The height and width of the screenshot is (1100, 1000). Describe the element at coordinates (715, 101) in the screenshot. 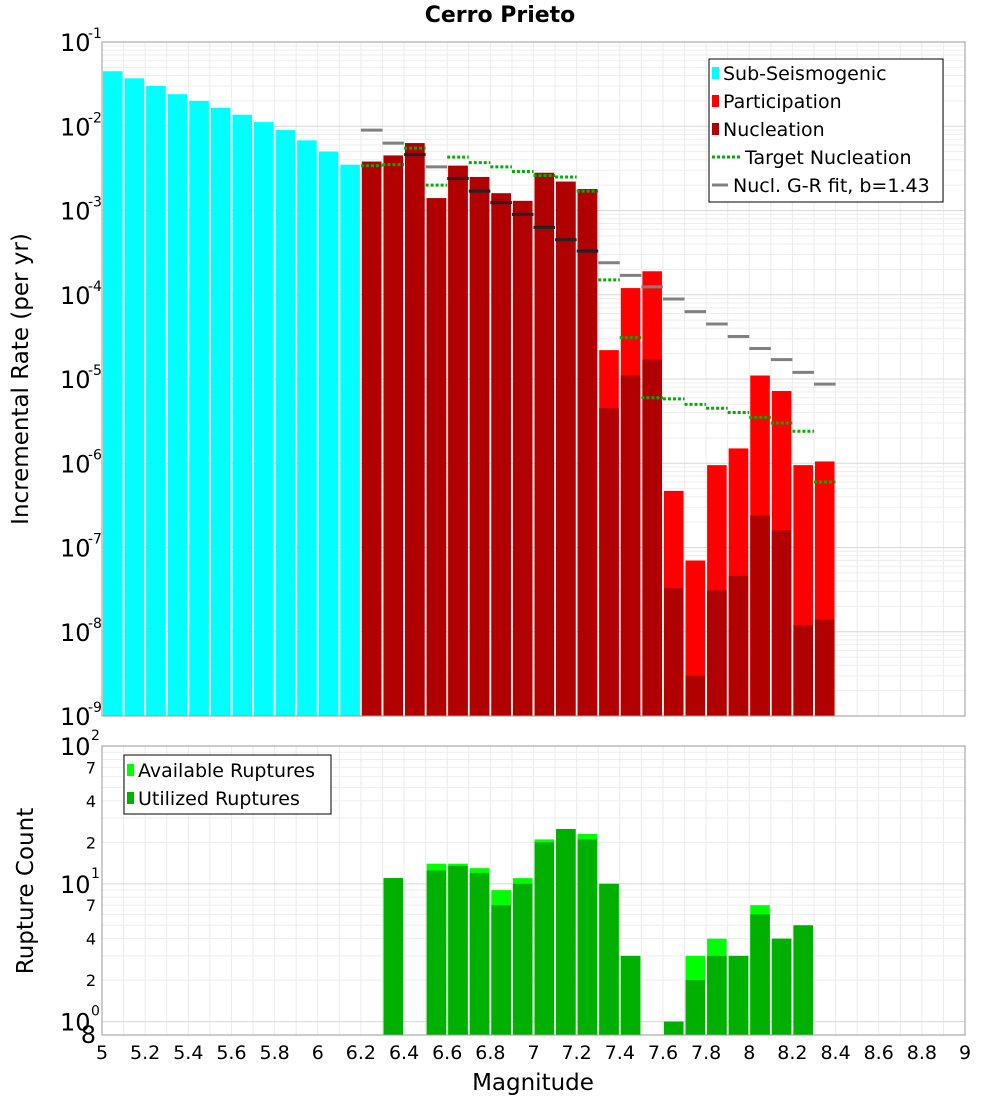

I see `legend-swatch-participation` at that location.